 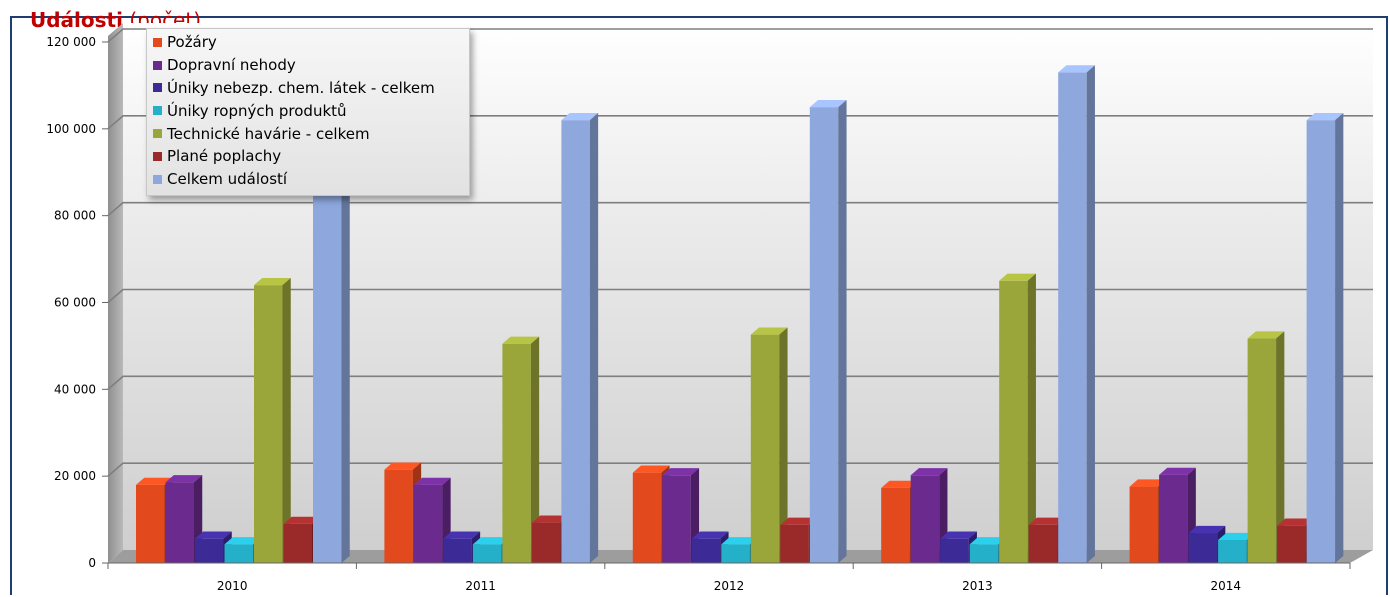 I want to click on chart-title-main: Události, so click(x=76, y=20).